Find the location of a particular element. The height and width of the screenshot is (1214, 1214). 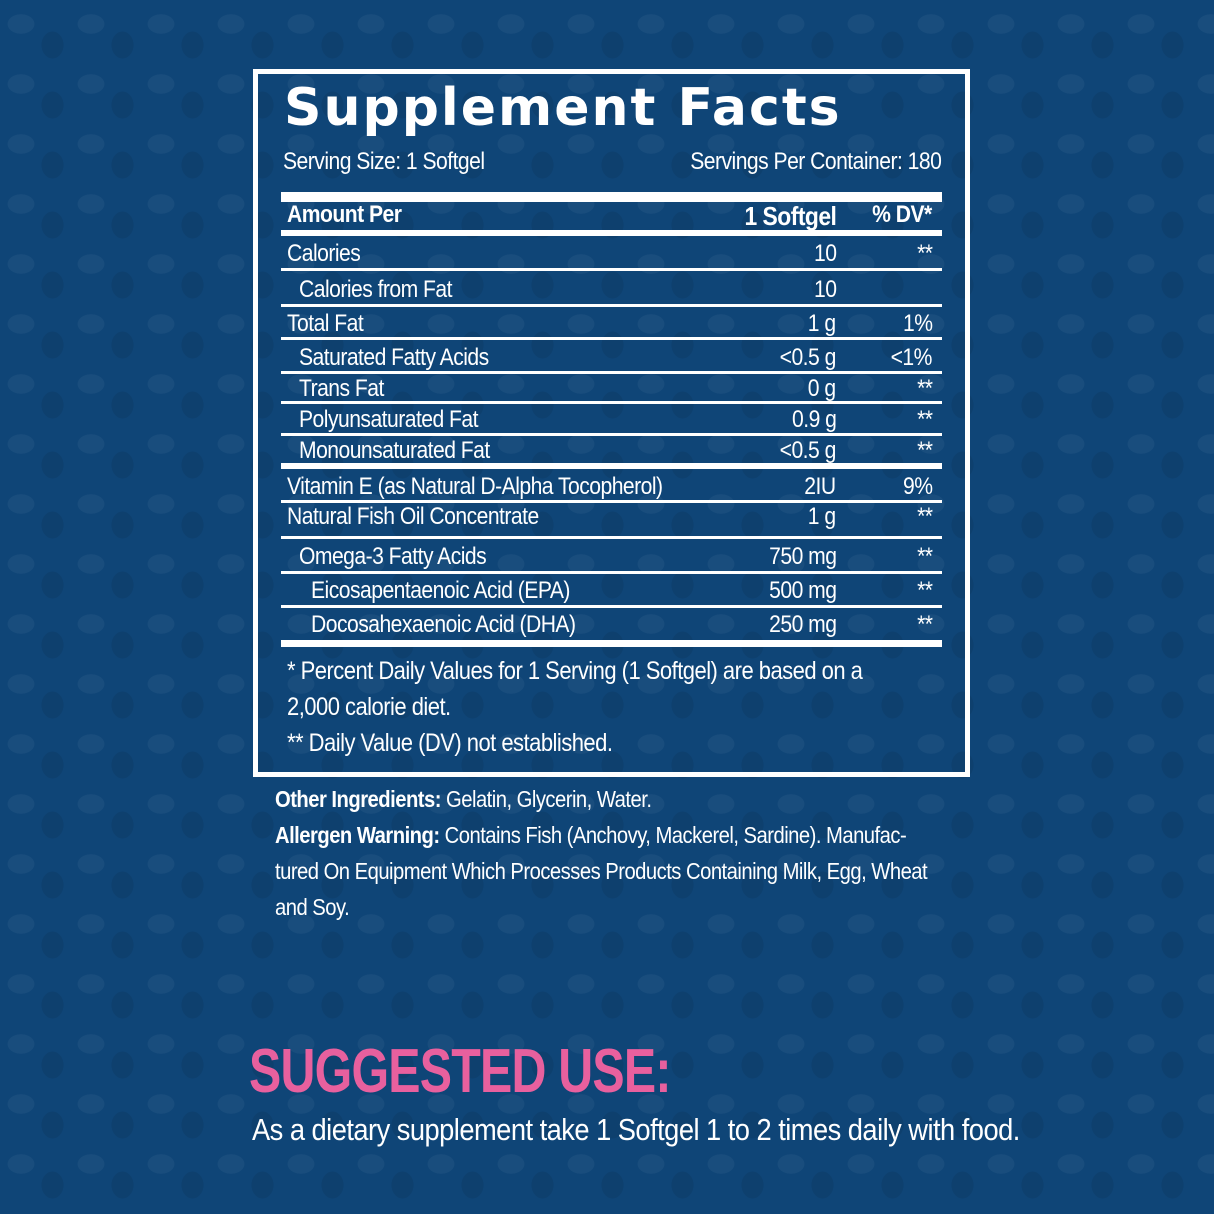

divider-thick is located at coordinates (611, 197).